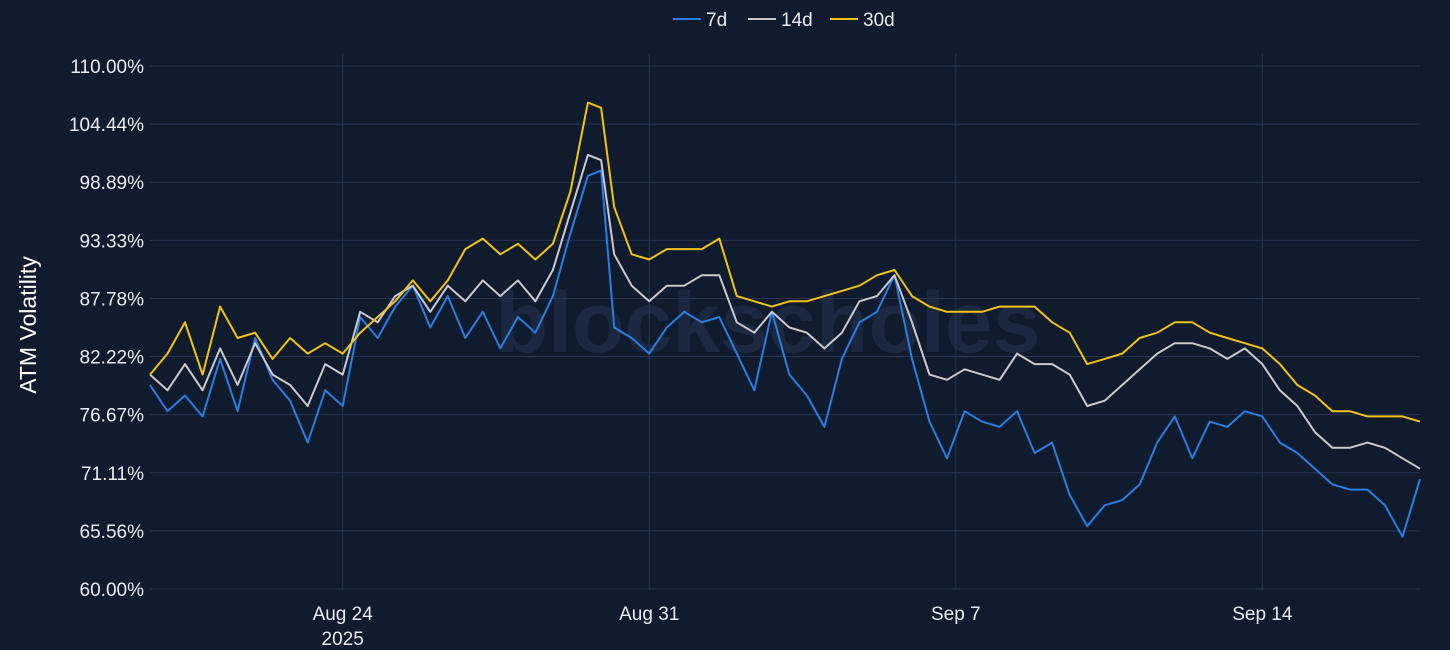  What do you see at coordinates (768, 323) in the screenshot?
I see `watermark: blockscholes` at bounding box center [768, 323].